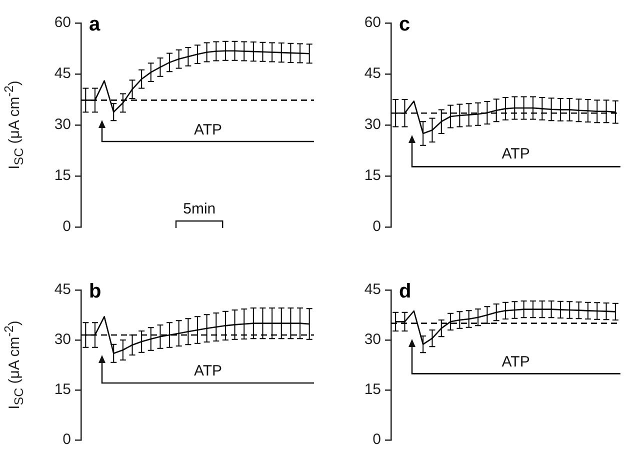 This screenshot has width=624, height=453. What do you see at coordinates (404, 25) in the screenshot?
I see `chart-title: c` at bounding box center [404, 25].